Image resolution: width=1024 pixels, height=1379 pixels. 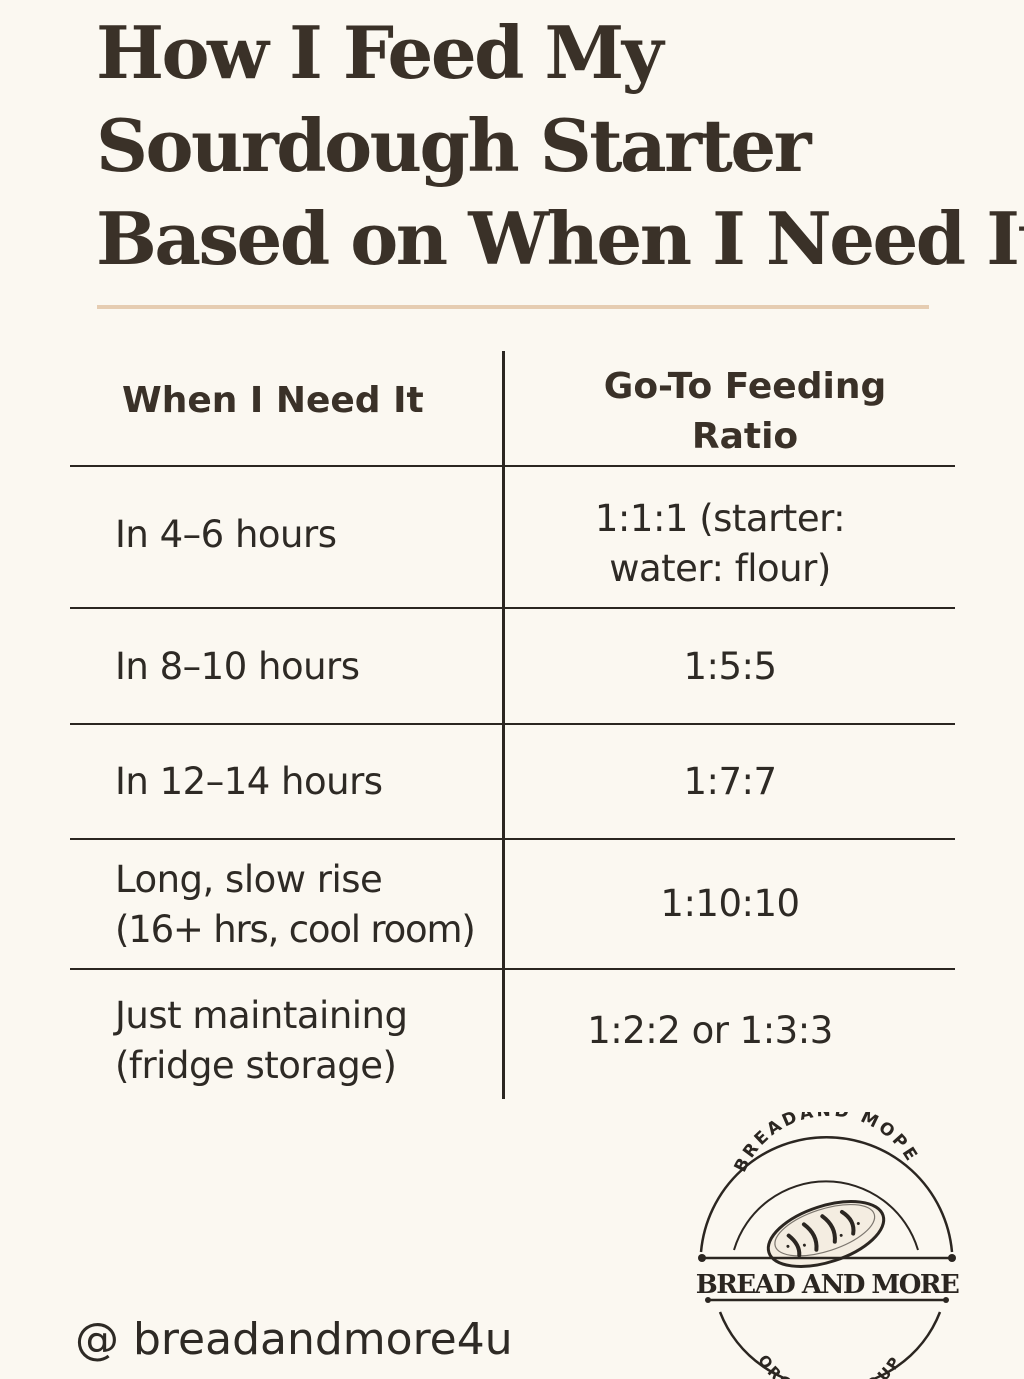 I want to click on title-divider, so click(x=513, y=307).